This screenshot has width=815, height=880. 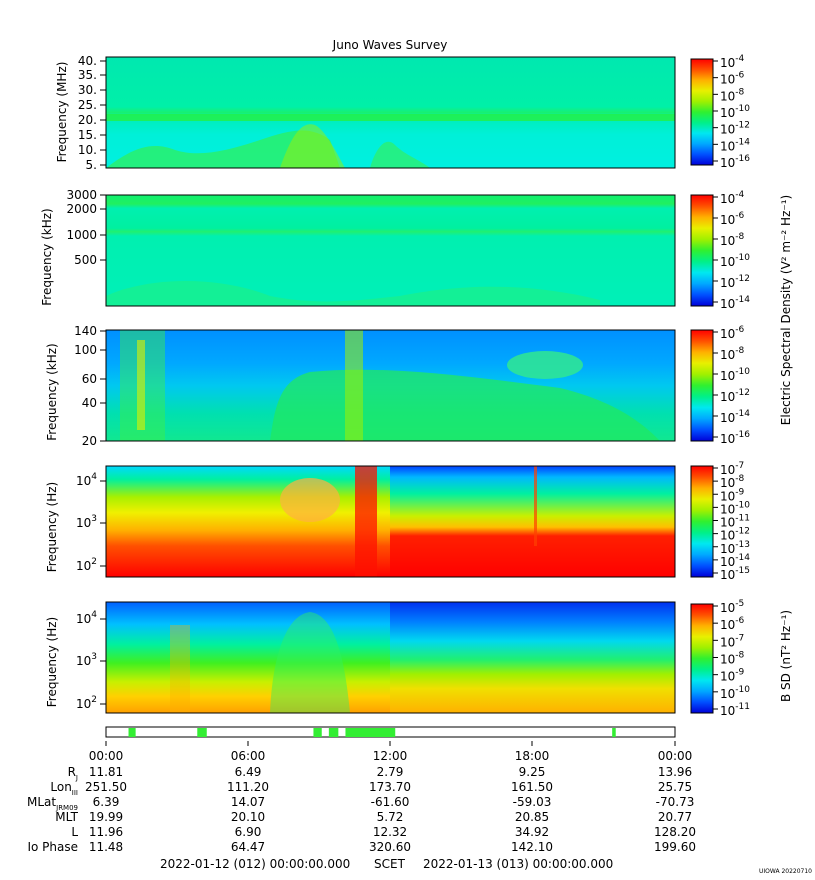 What do you see at coordinates (85, 260) in the screenshot?
I see `ytick-label: 500` at bounding box center [85, 260].